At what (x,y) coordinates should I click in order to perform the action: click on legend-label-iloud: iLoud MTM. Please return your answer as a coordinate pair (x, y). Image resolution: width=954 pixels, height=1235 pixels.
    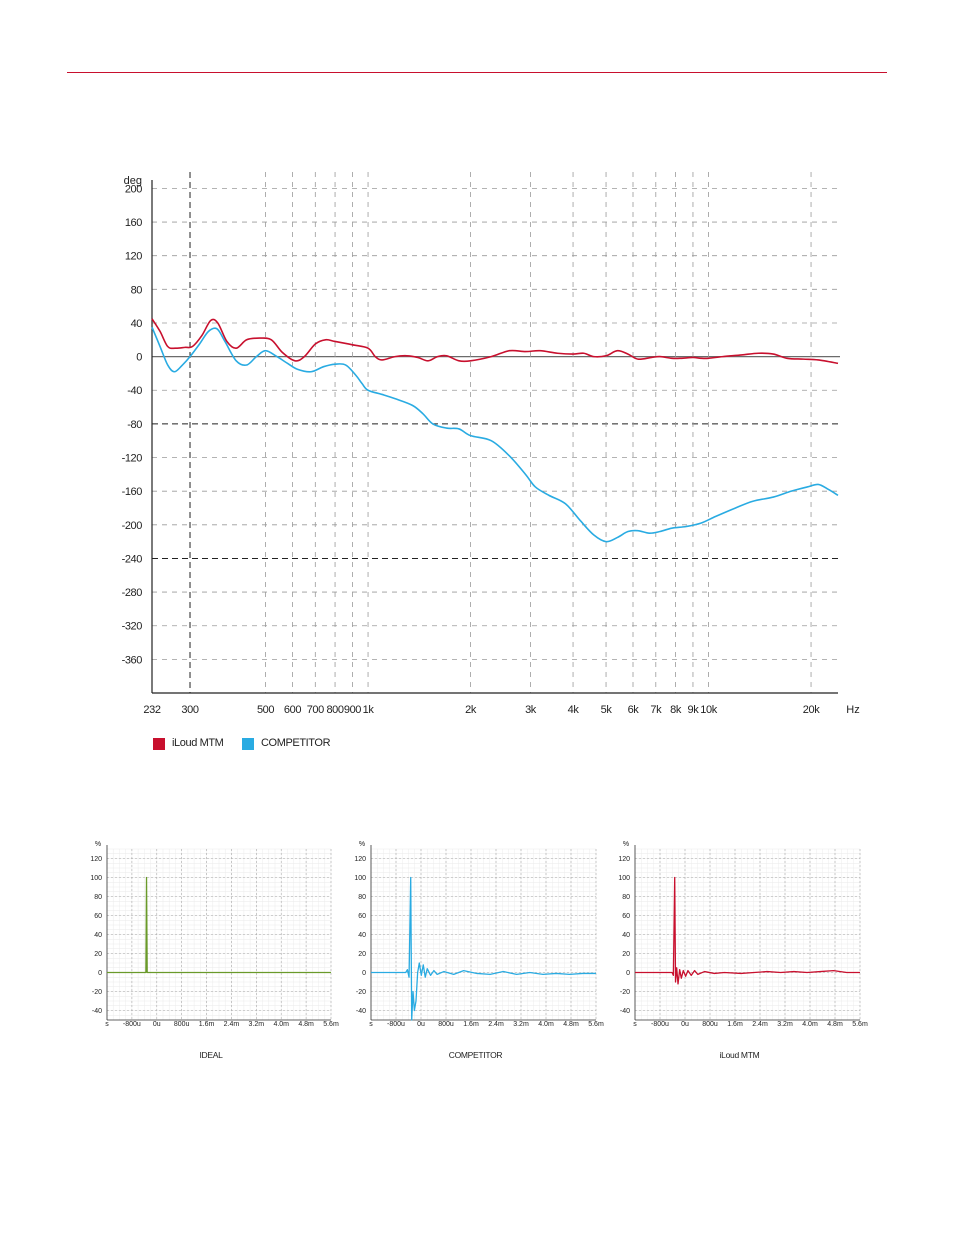
    Looking at the image, I should click on (198, 743).